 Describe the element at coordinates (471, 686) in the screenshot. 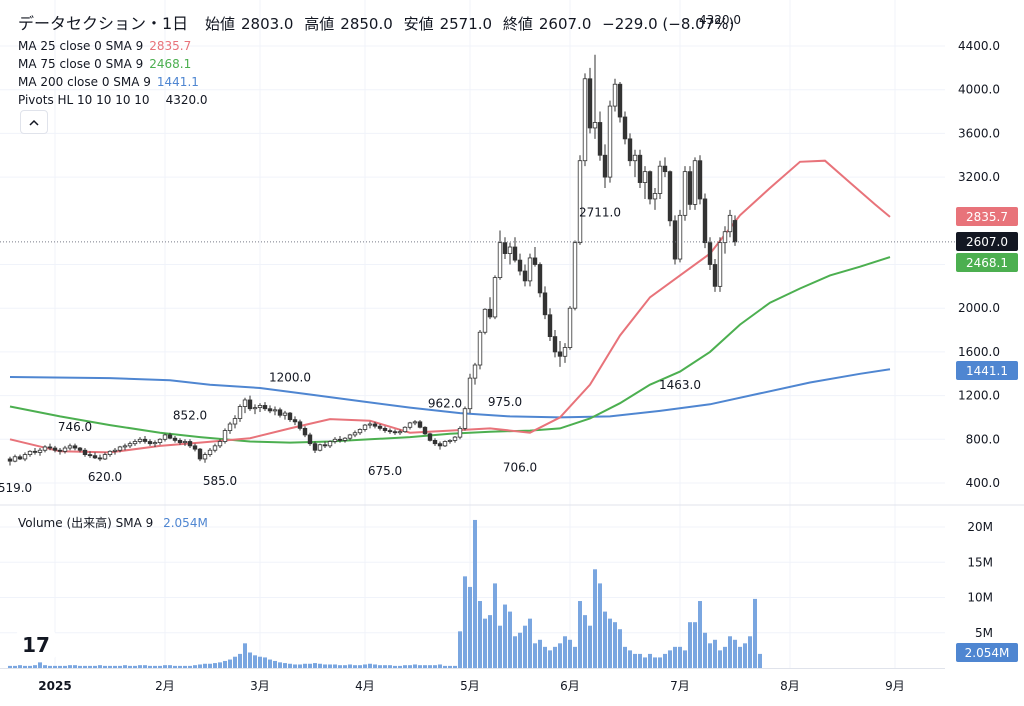

I see `time-axis: 2025 2月 3月 4月 5月 6月 7月 8月 9月` at that location.